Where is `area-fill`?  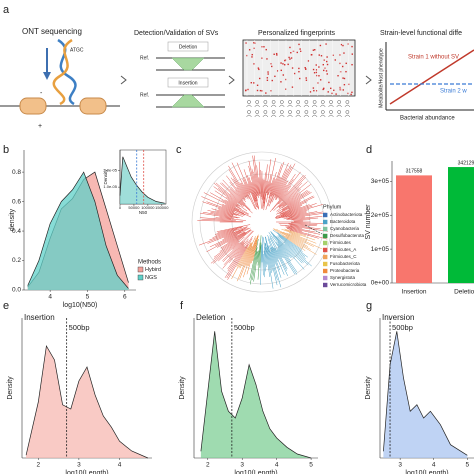 area-fill is located at coordinates (256, 394).